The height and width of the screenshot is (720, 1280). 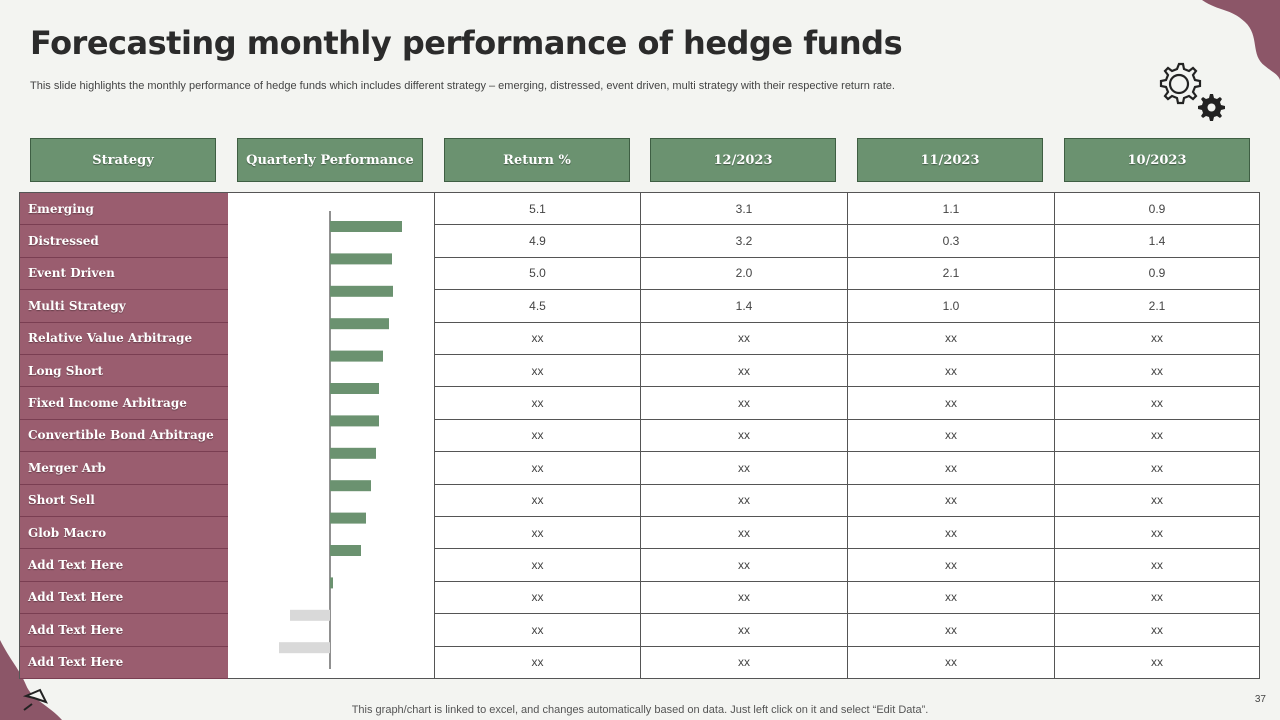 I want to click on cell-m10: 1.4, so click(x=1156, y=241).